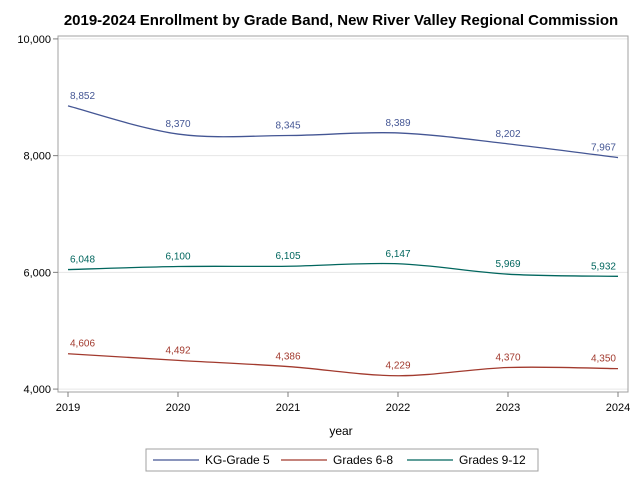 Image resolution: width=640 pixels, height=480 pixels. I want to click on x-tick-label: 2022, so click(398, 408).